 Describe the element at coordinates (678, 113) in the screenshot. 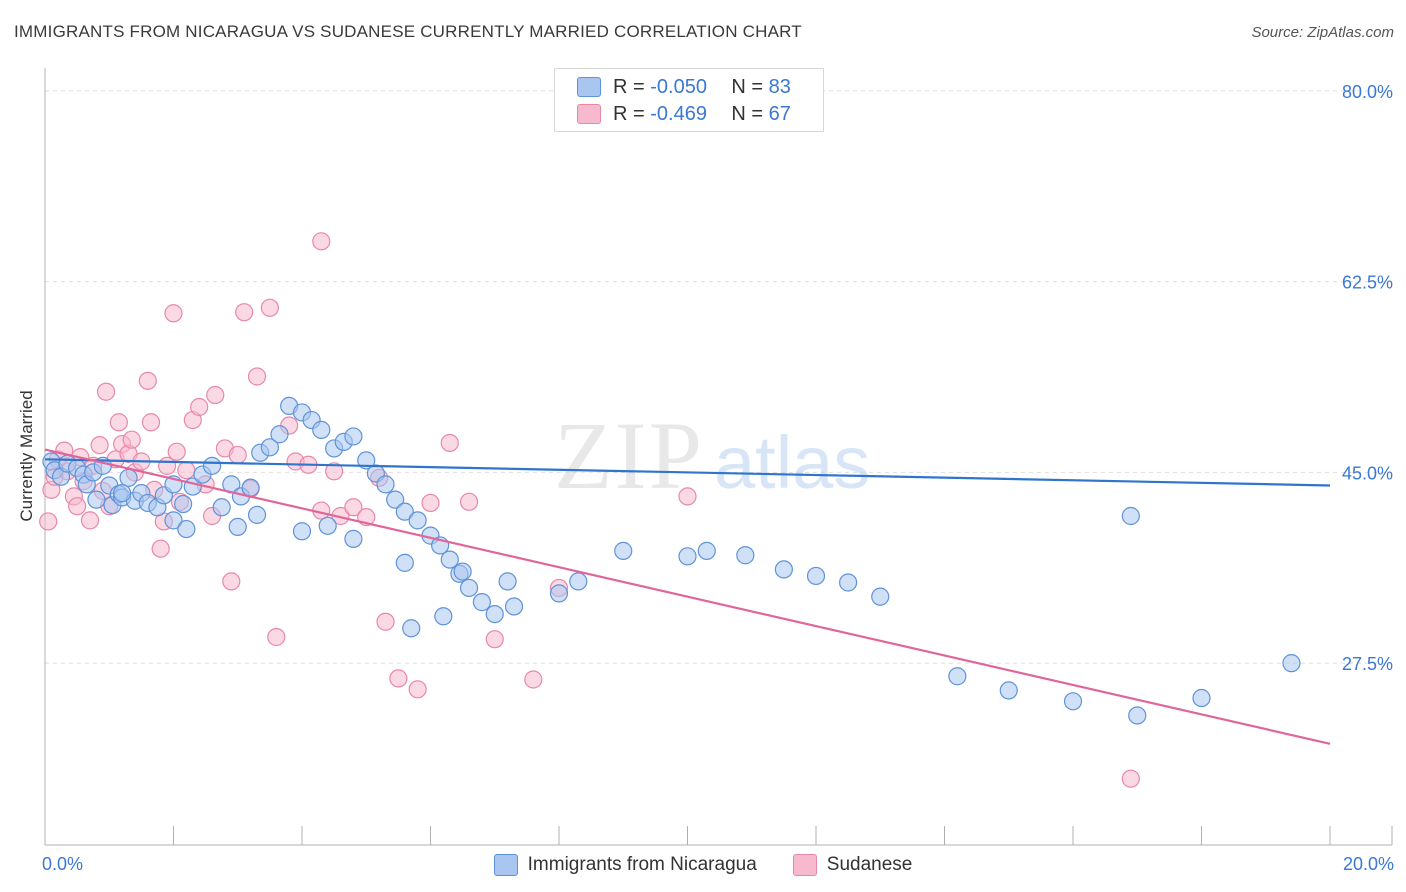

I see `r-value: -0.469` at that location.